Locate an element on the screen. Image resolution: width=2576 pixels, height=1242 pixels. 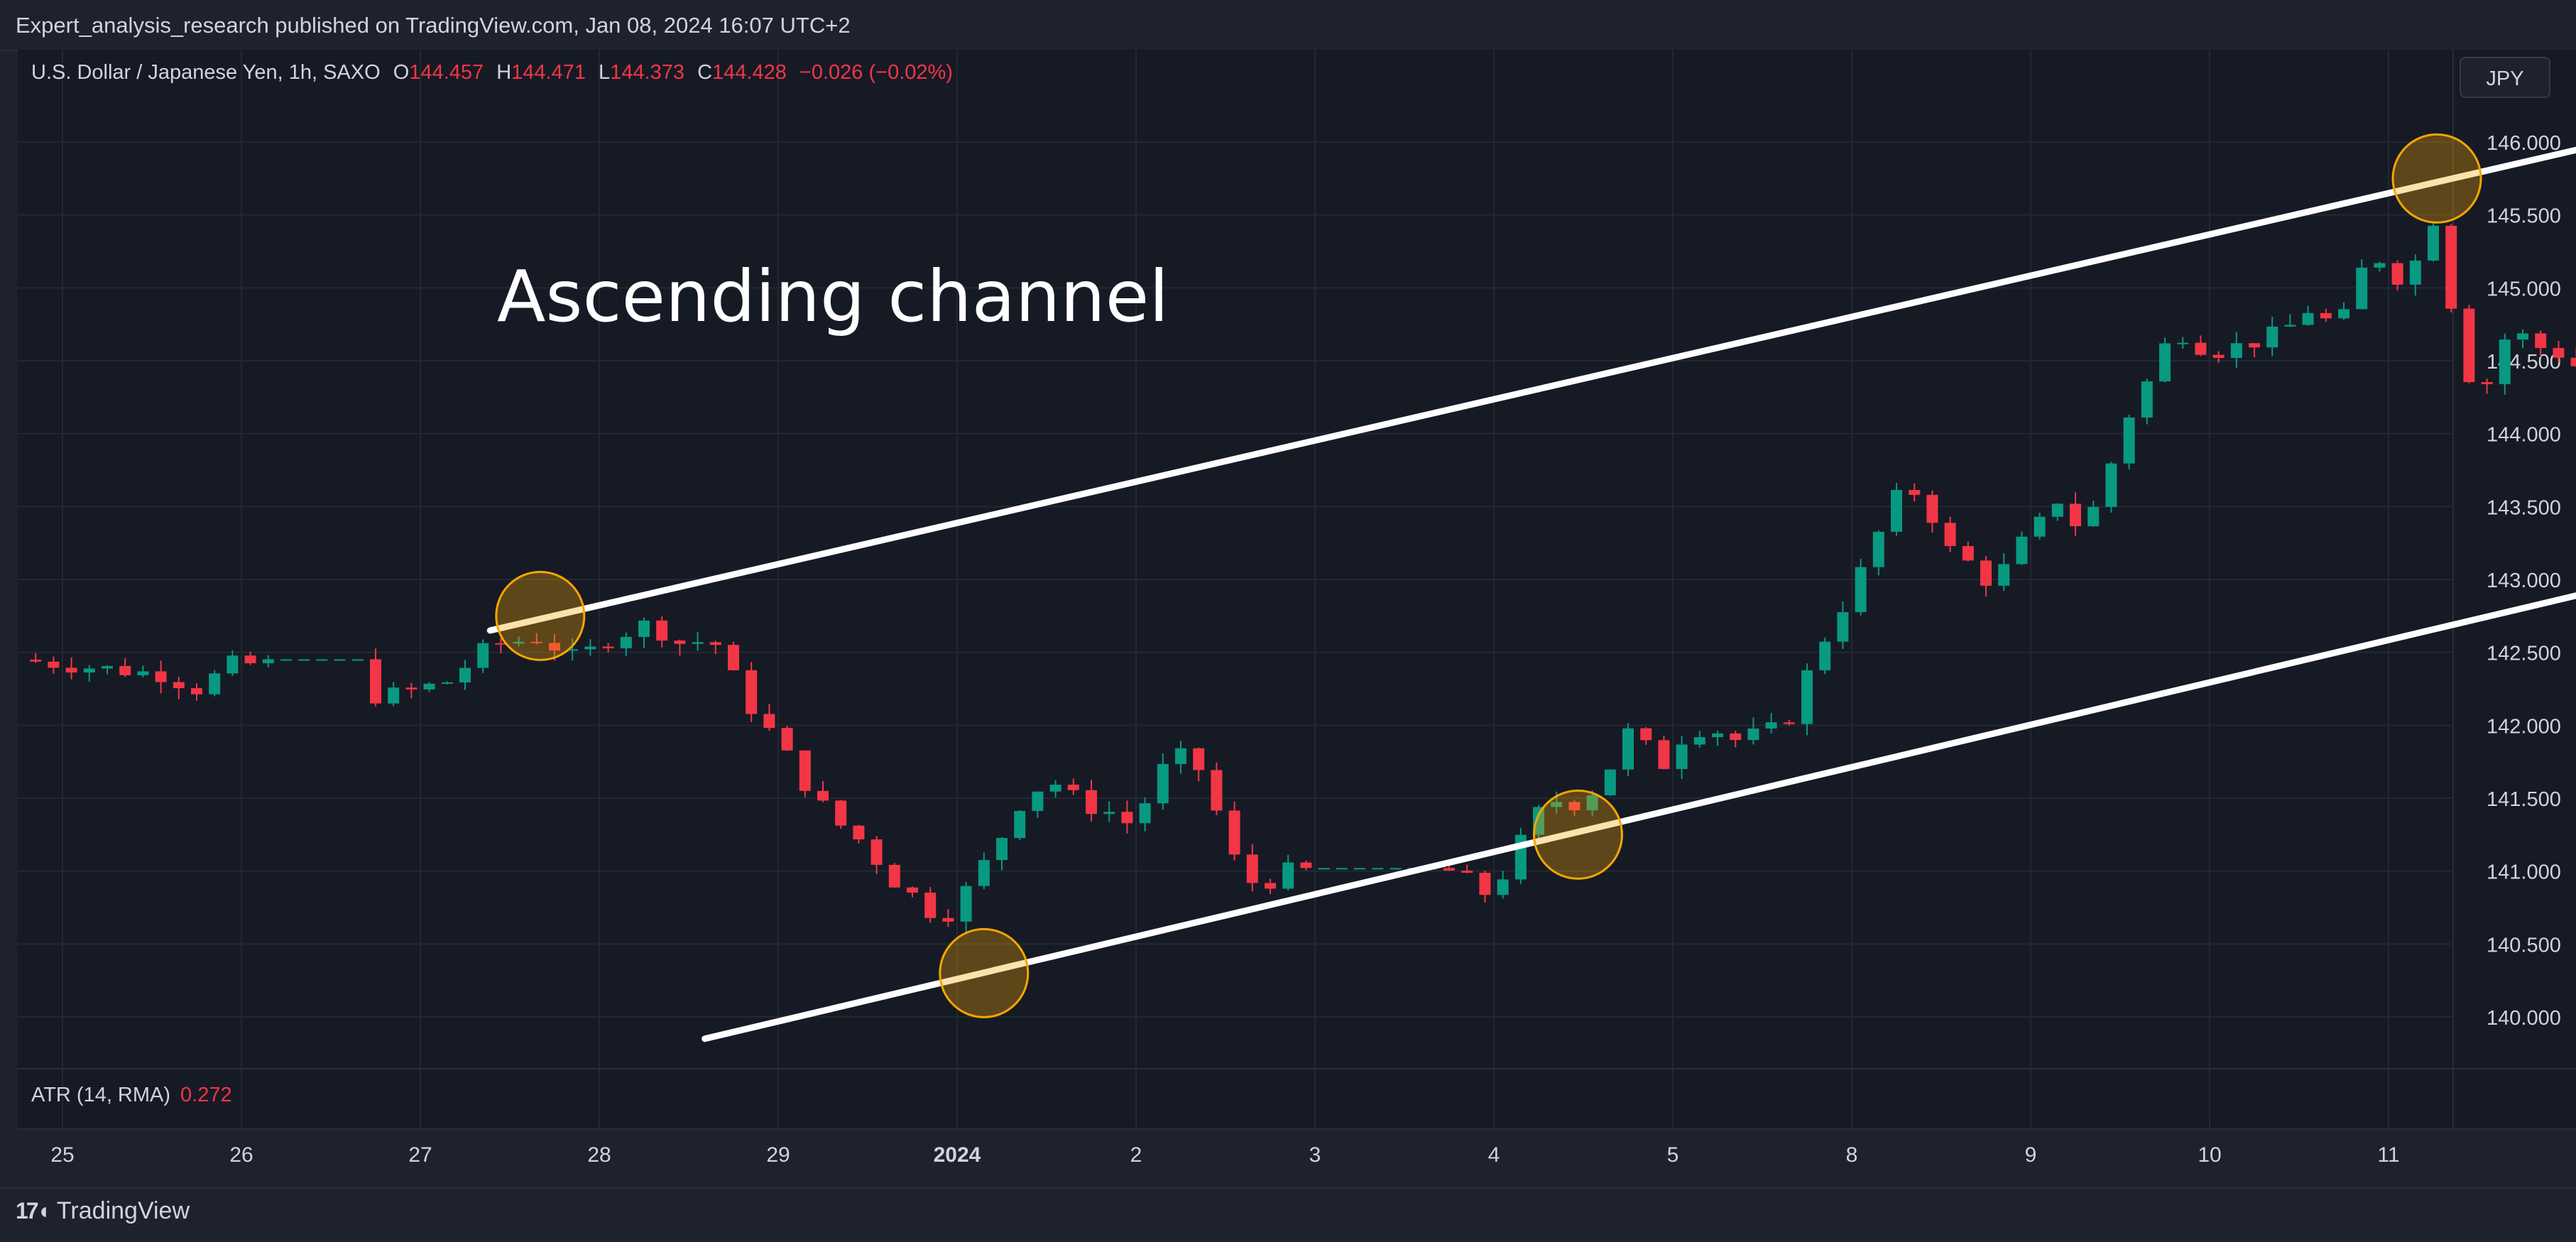
time-tick-label: 28 is located at coordinates (599, 1155).